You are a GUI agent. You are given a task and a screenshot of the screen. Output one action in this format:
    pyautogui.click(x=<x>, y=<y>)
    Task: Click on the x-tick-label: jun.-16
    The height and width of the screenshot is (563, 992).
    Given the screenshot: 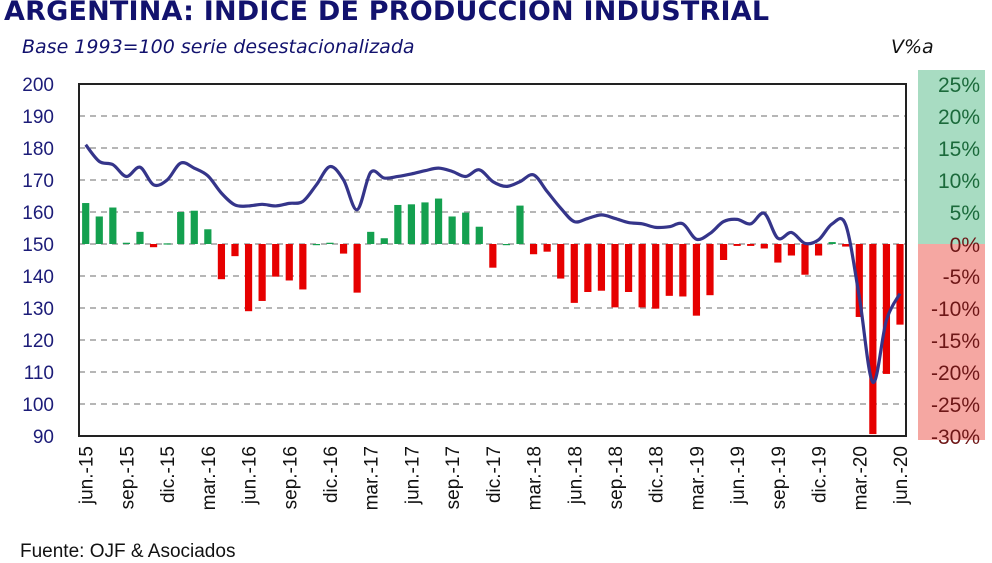 What is the action you would take?
    pyautogui.click(x=250, y=475)
    